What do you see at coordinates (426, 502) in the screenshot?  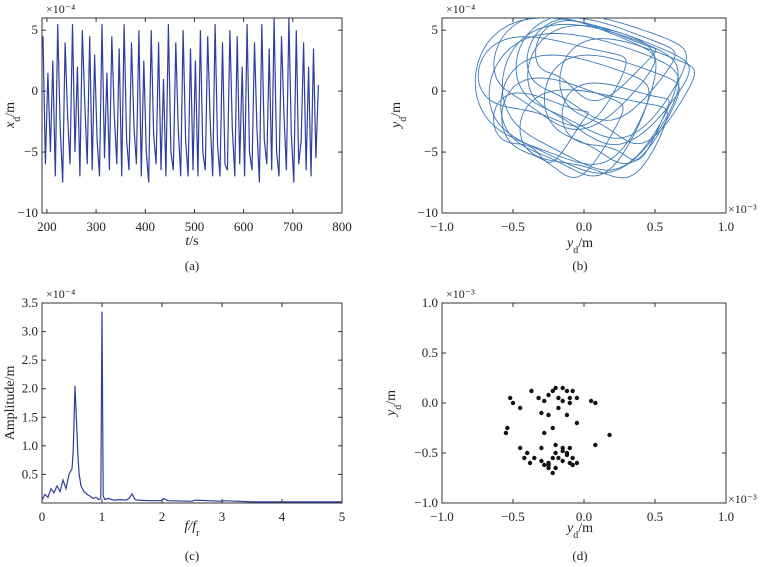 I see `y-tick-label: −1.0` at bounding box center [426, 502].